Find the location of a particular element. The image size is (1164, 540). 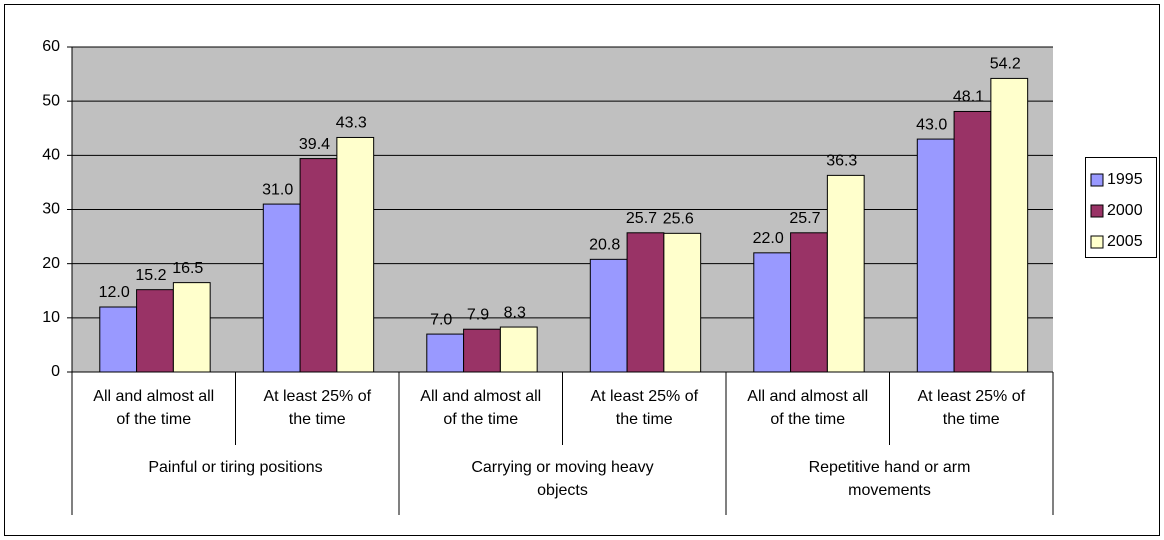

data-label: 15.2 is located at coordinates (150, 275).